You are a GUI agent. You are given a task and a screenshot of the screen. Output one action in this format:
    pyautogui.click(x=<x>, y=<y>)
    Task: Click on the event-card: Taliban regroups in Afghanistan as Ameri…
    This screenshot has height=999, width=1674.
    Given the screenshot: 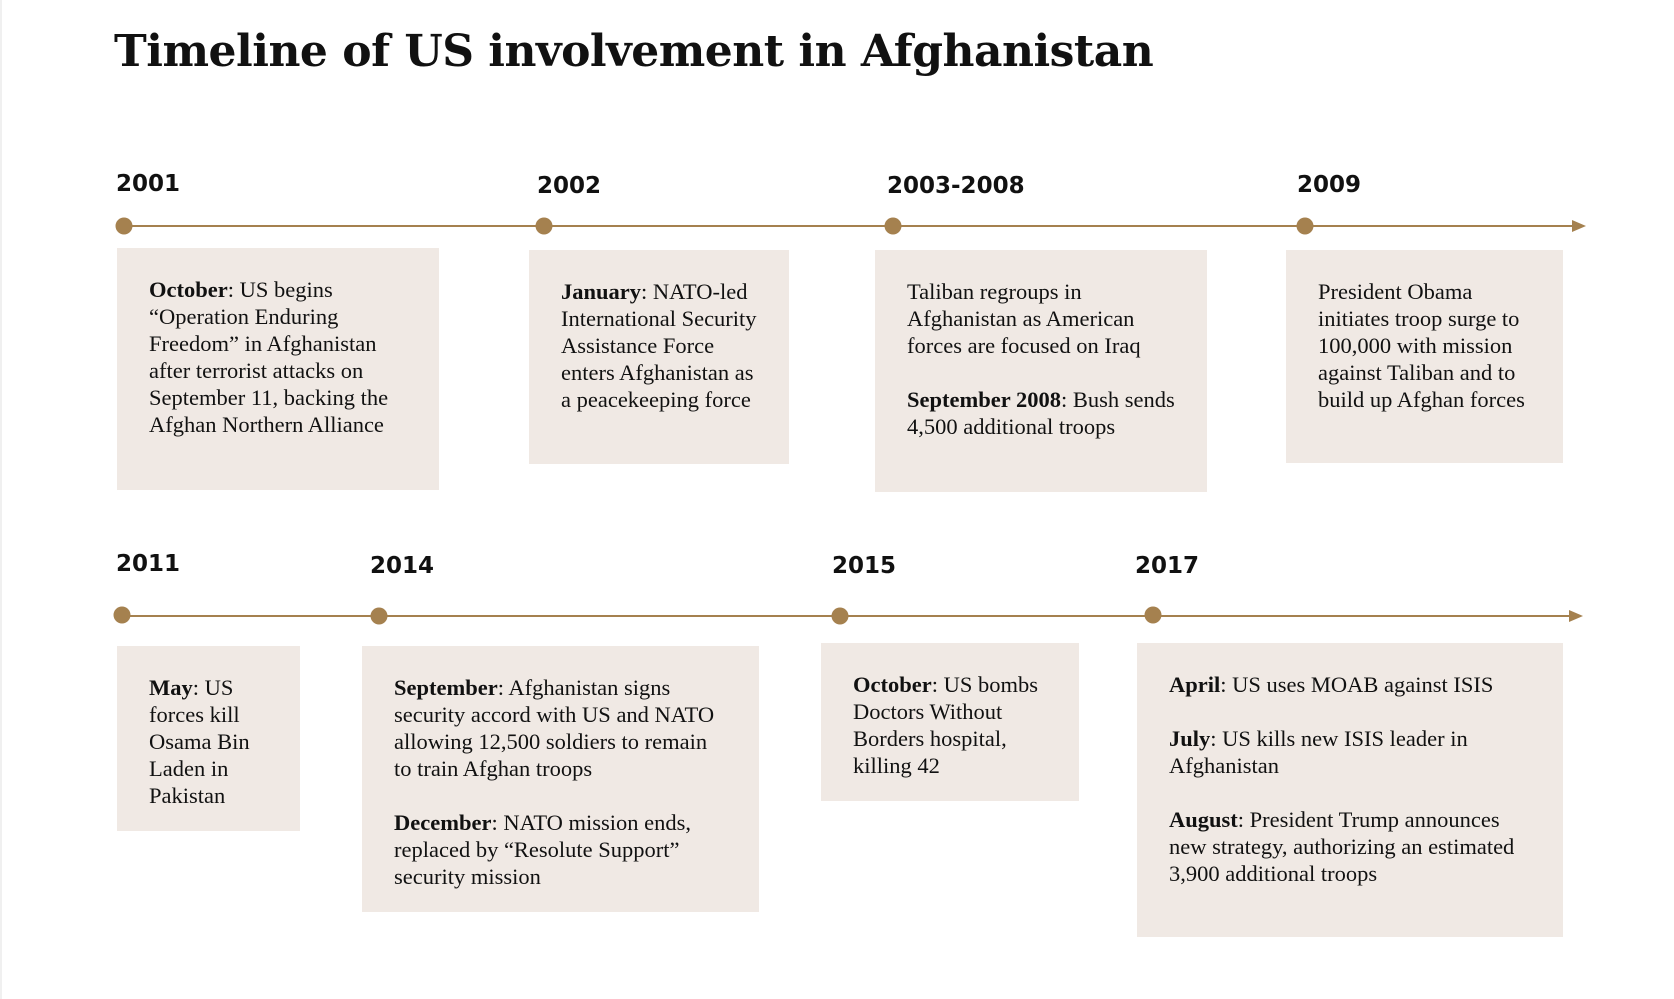 What is the action you would take?
    pyautogui.click(x=1041, y=371)
    